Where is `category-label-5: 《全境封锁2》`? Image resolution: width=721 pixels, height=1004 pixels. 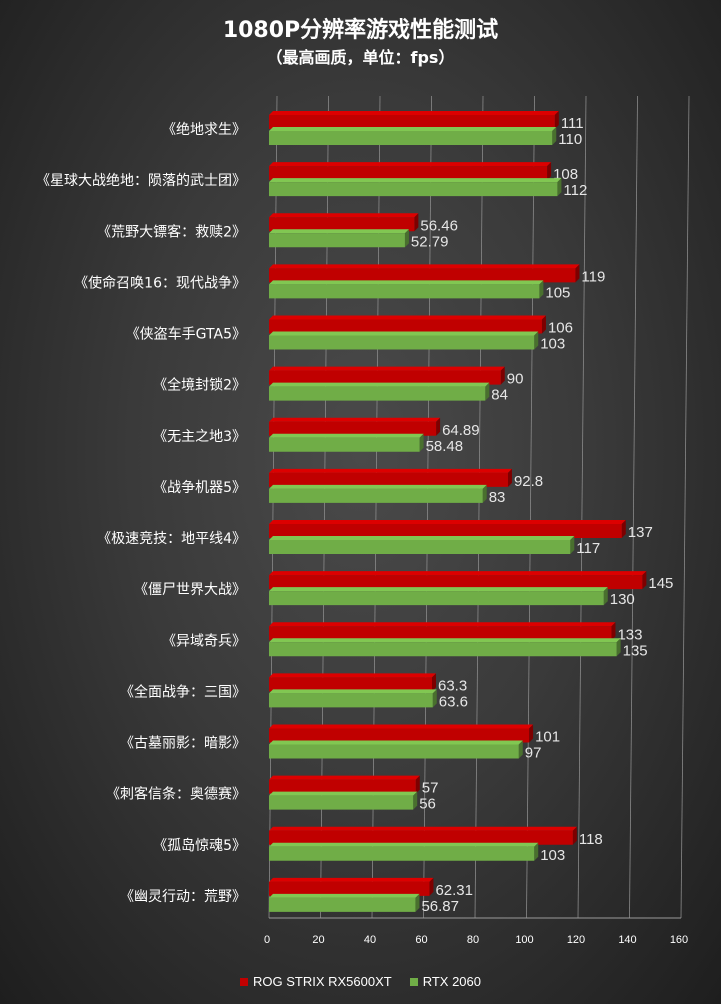 category-label-5: 《全境封锁2》 is located at coordinates (199, 385).